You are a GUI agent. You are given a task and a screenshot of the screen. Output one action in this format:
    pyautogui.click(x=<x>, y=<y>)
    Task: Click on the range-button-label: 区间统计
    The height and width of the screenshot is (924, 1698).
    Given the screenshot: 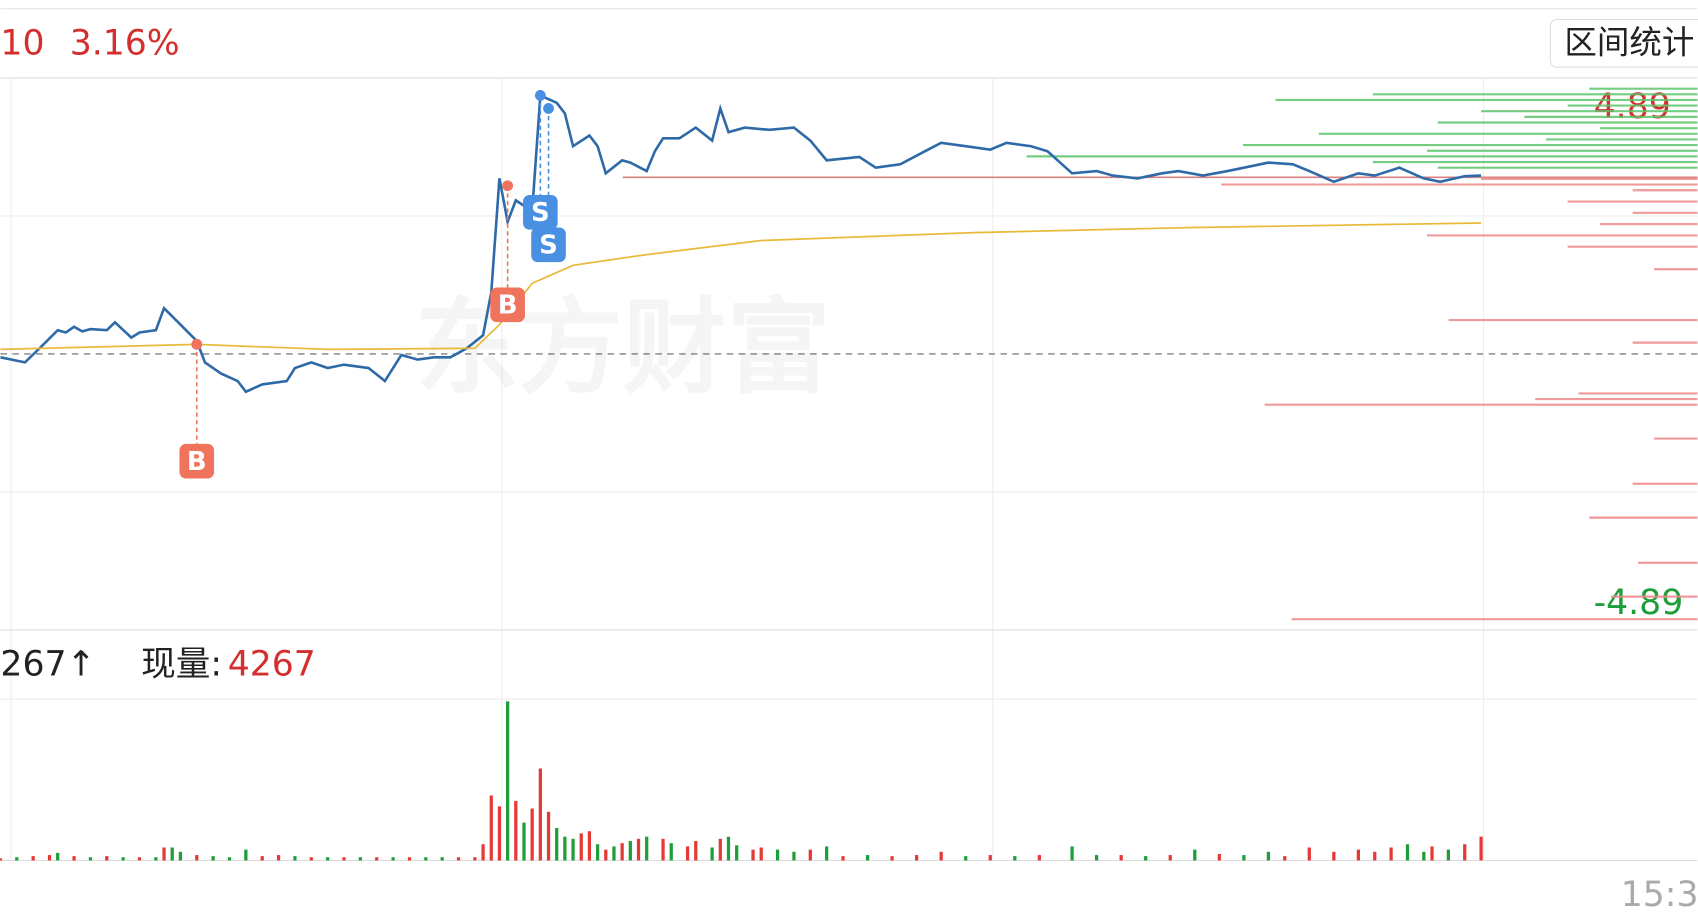 What is the action you would take?
    pyautogui.click(x=1629, y=42)
    